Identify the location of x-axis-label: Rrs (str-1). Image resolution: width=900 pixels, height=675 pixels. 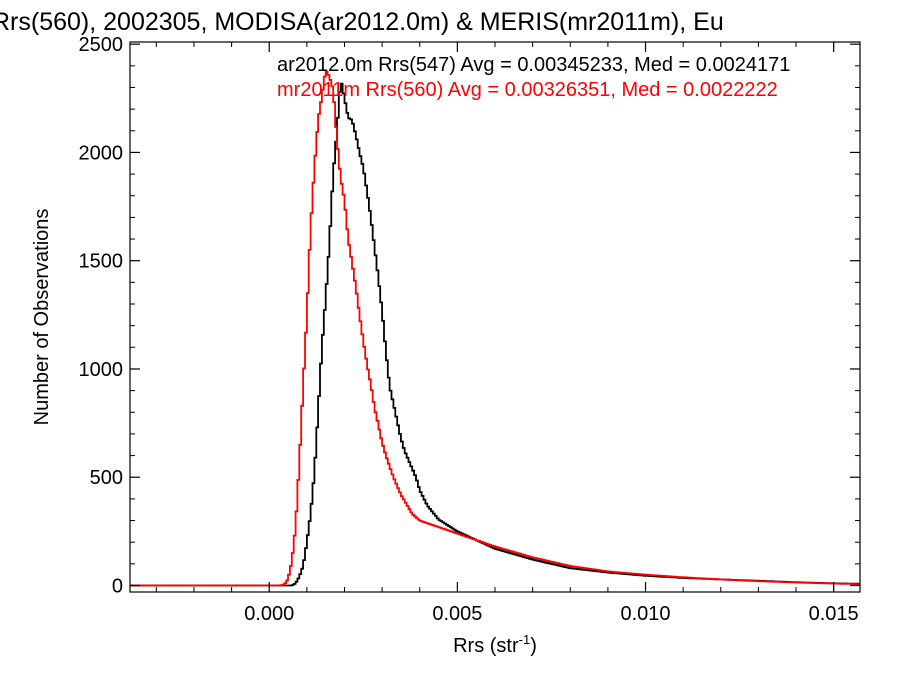
(495, 644).